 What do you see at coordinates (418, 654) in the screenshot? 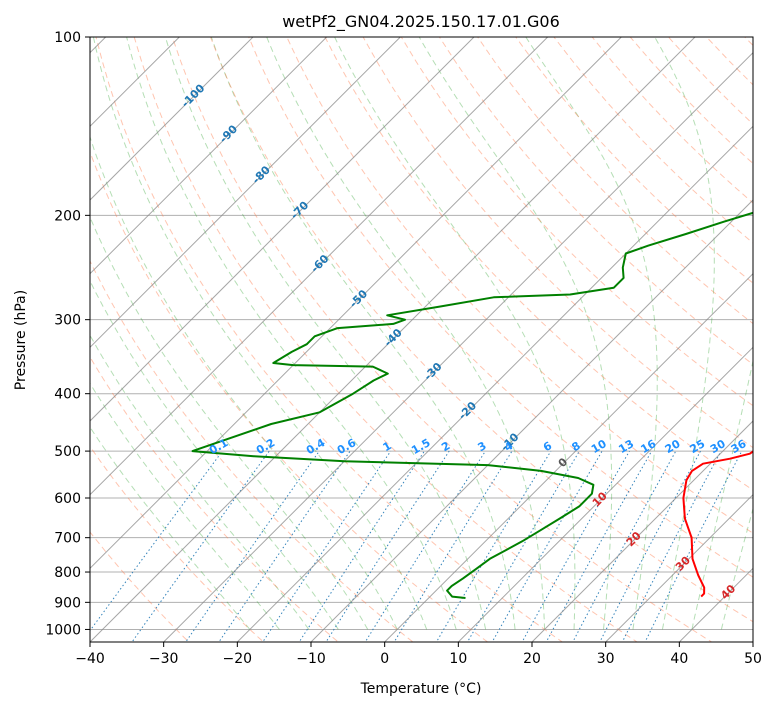
I see `x-axis: −40 −30 −20 −10 0 10 20 30 40 50` at bounding box center [418, 654].